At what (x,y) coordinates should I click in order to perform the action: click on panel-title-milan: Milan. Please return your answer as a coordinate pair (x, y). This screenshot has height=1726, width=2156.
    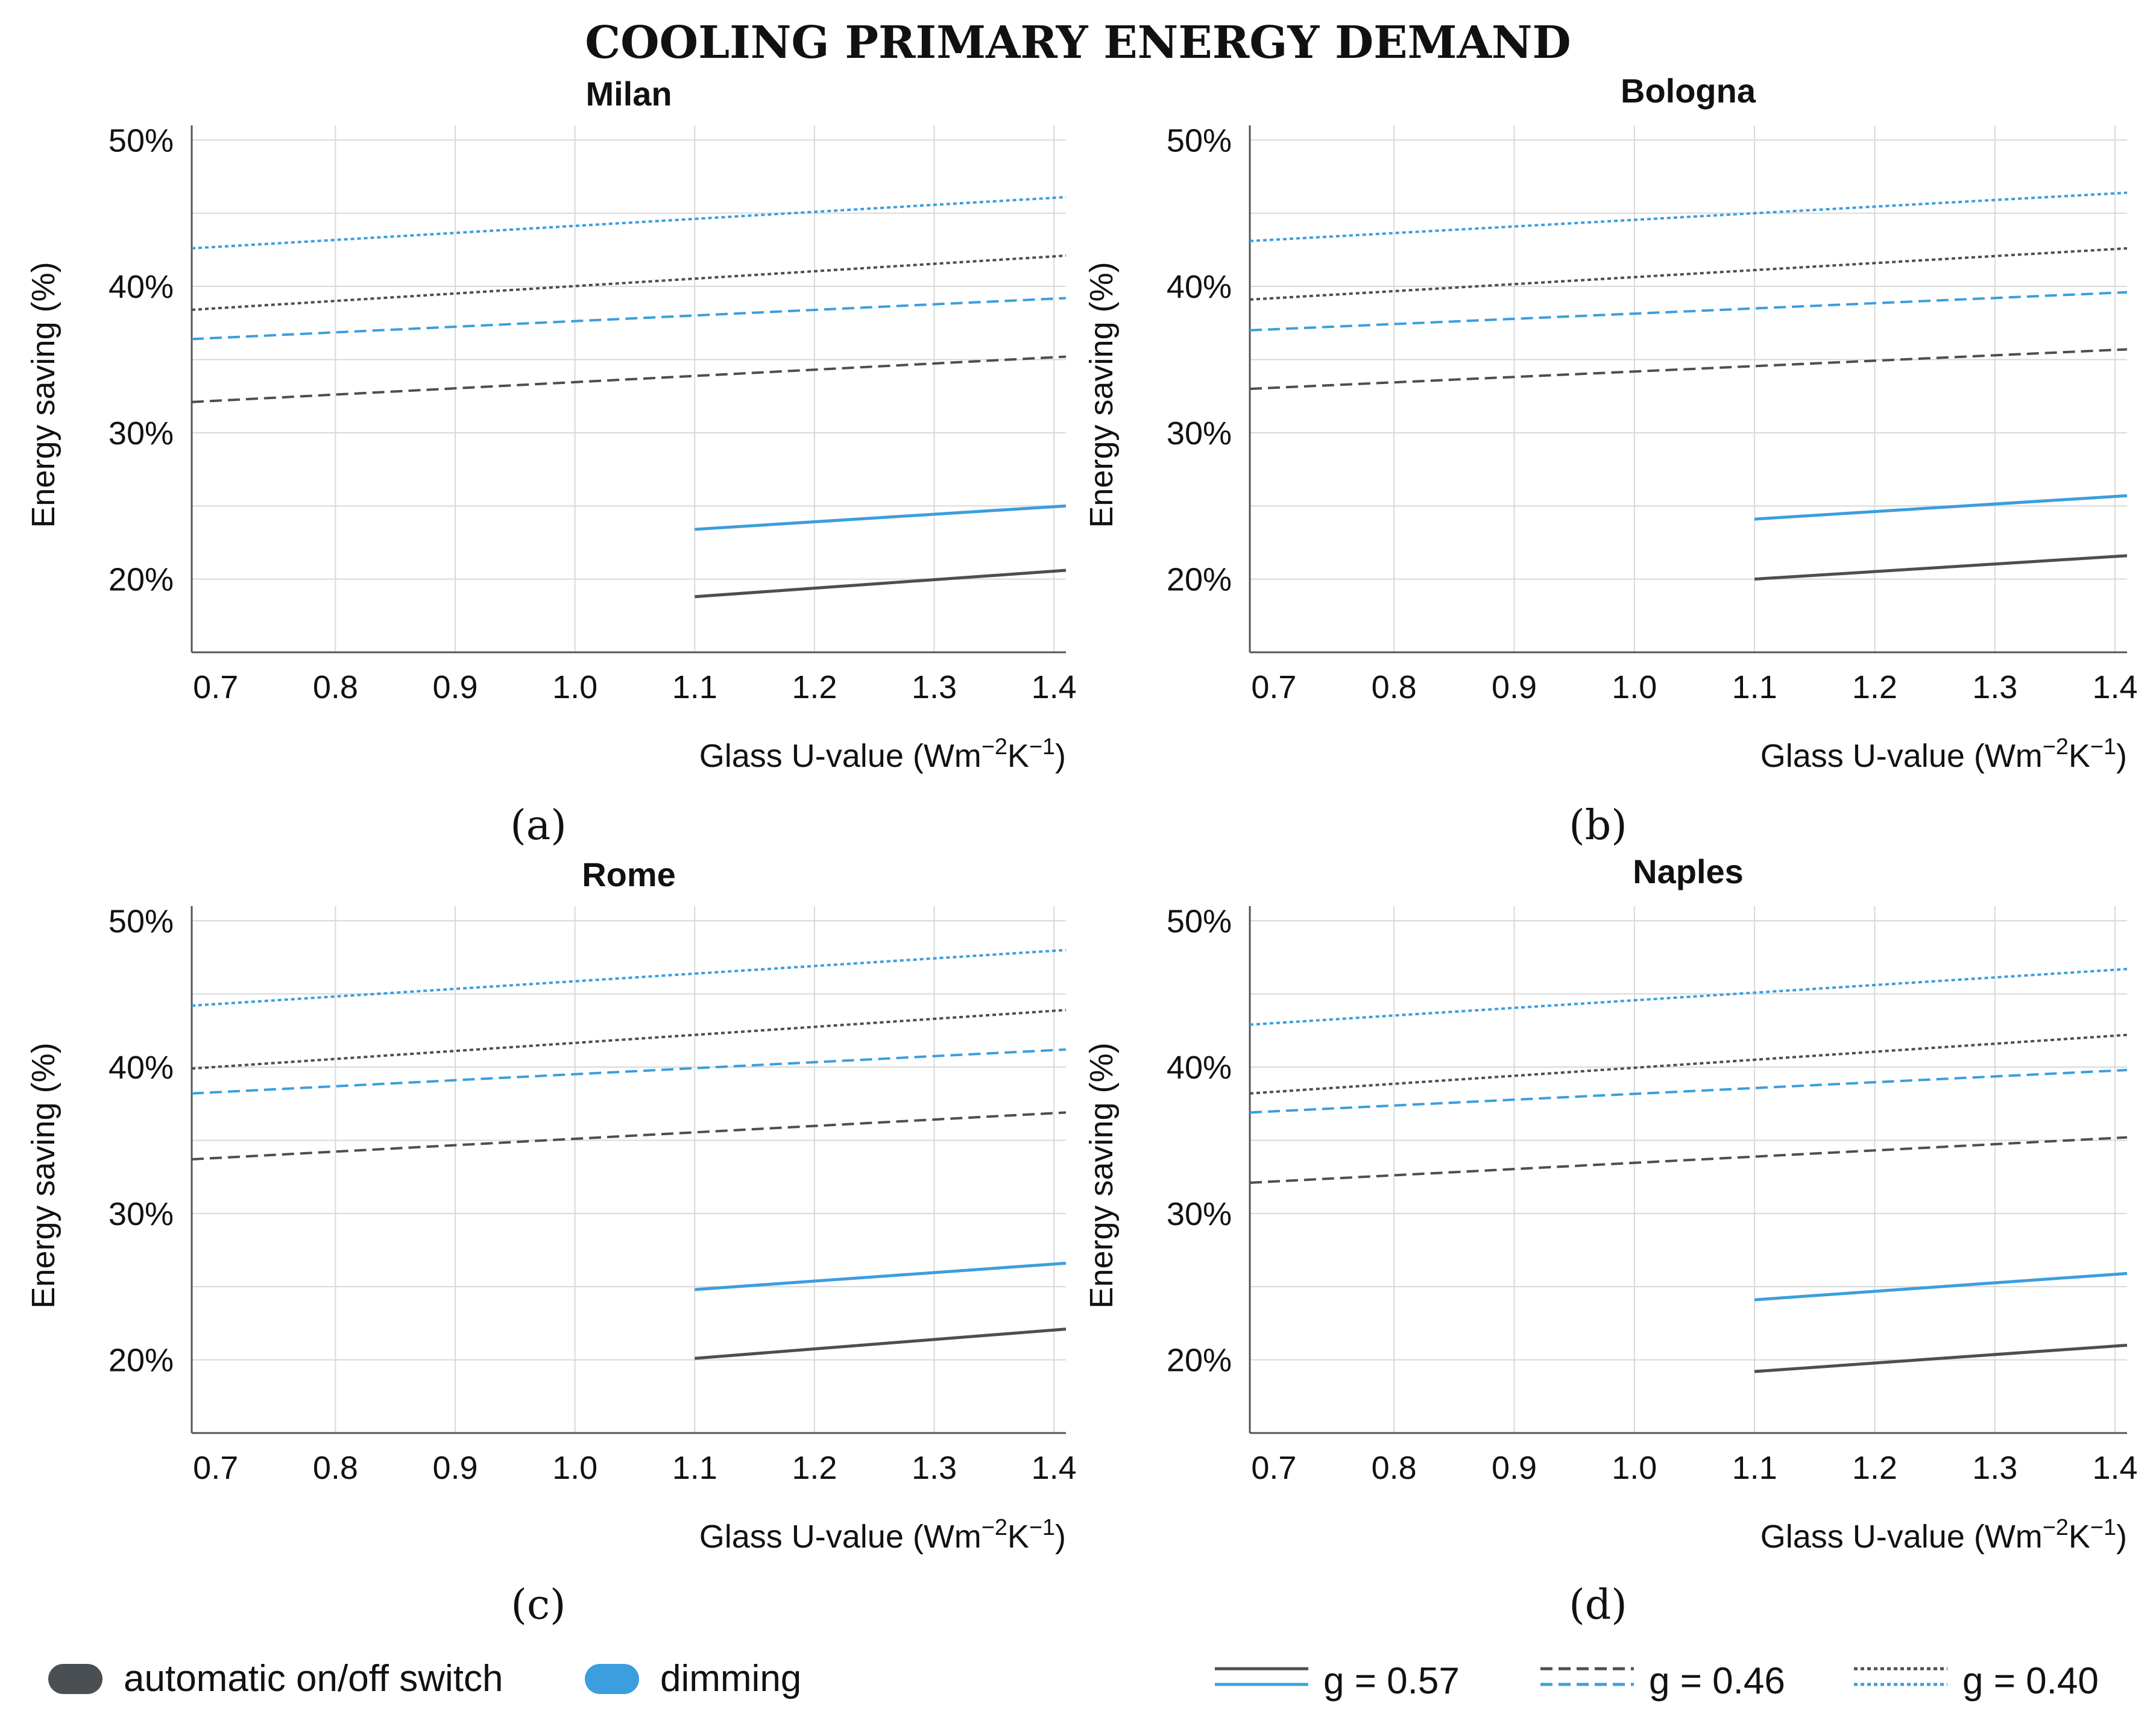
    Looking at the image, I should click on (628, 94).